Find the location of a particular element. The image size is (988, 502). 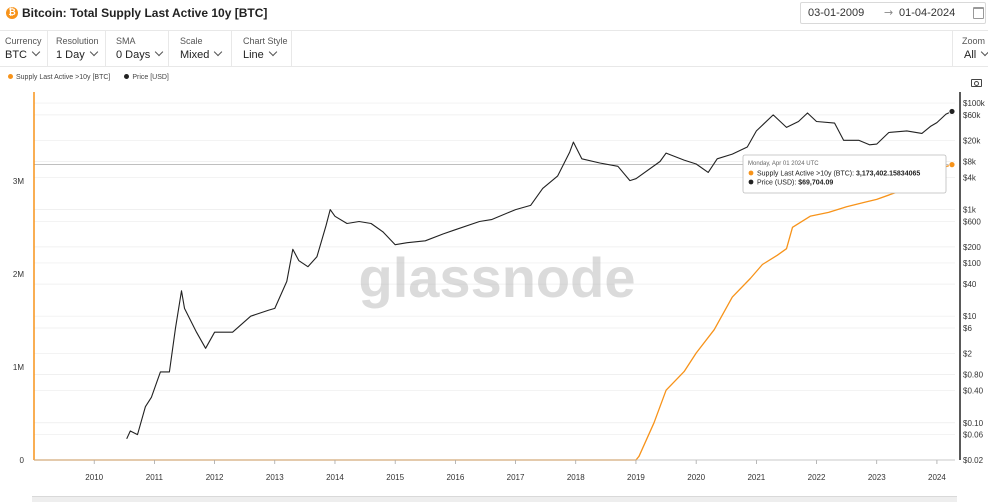

right-axis-tick-label: $4k is located at coordinates (970, 178).